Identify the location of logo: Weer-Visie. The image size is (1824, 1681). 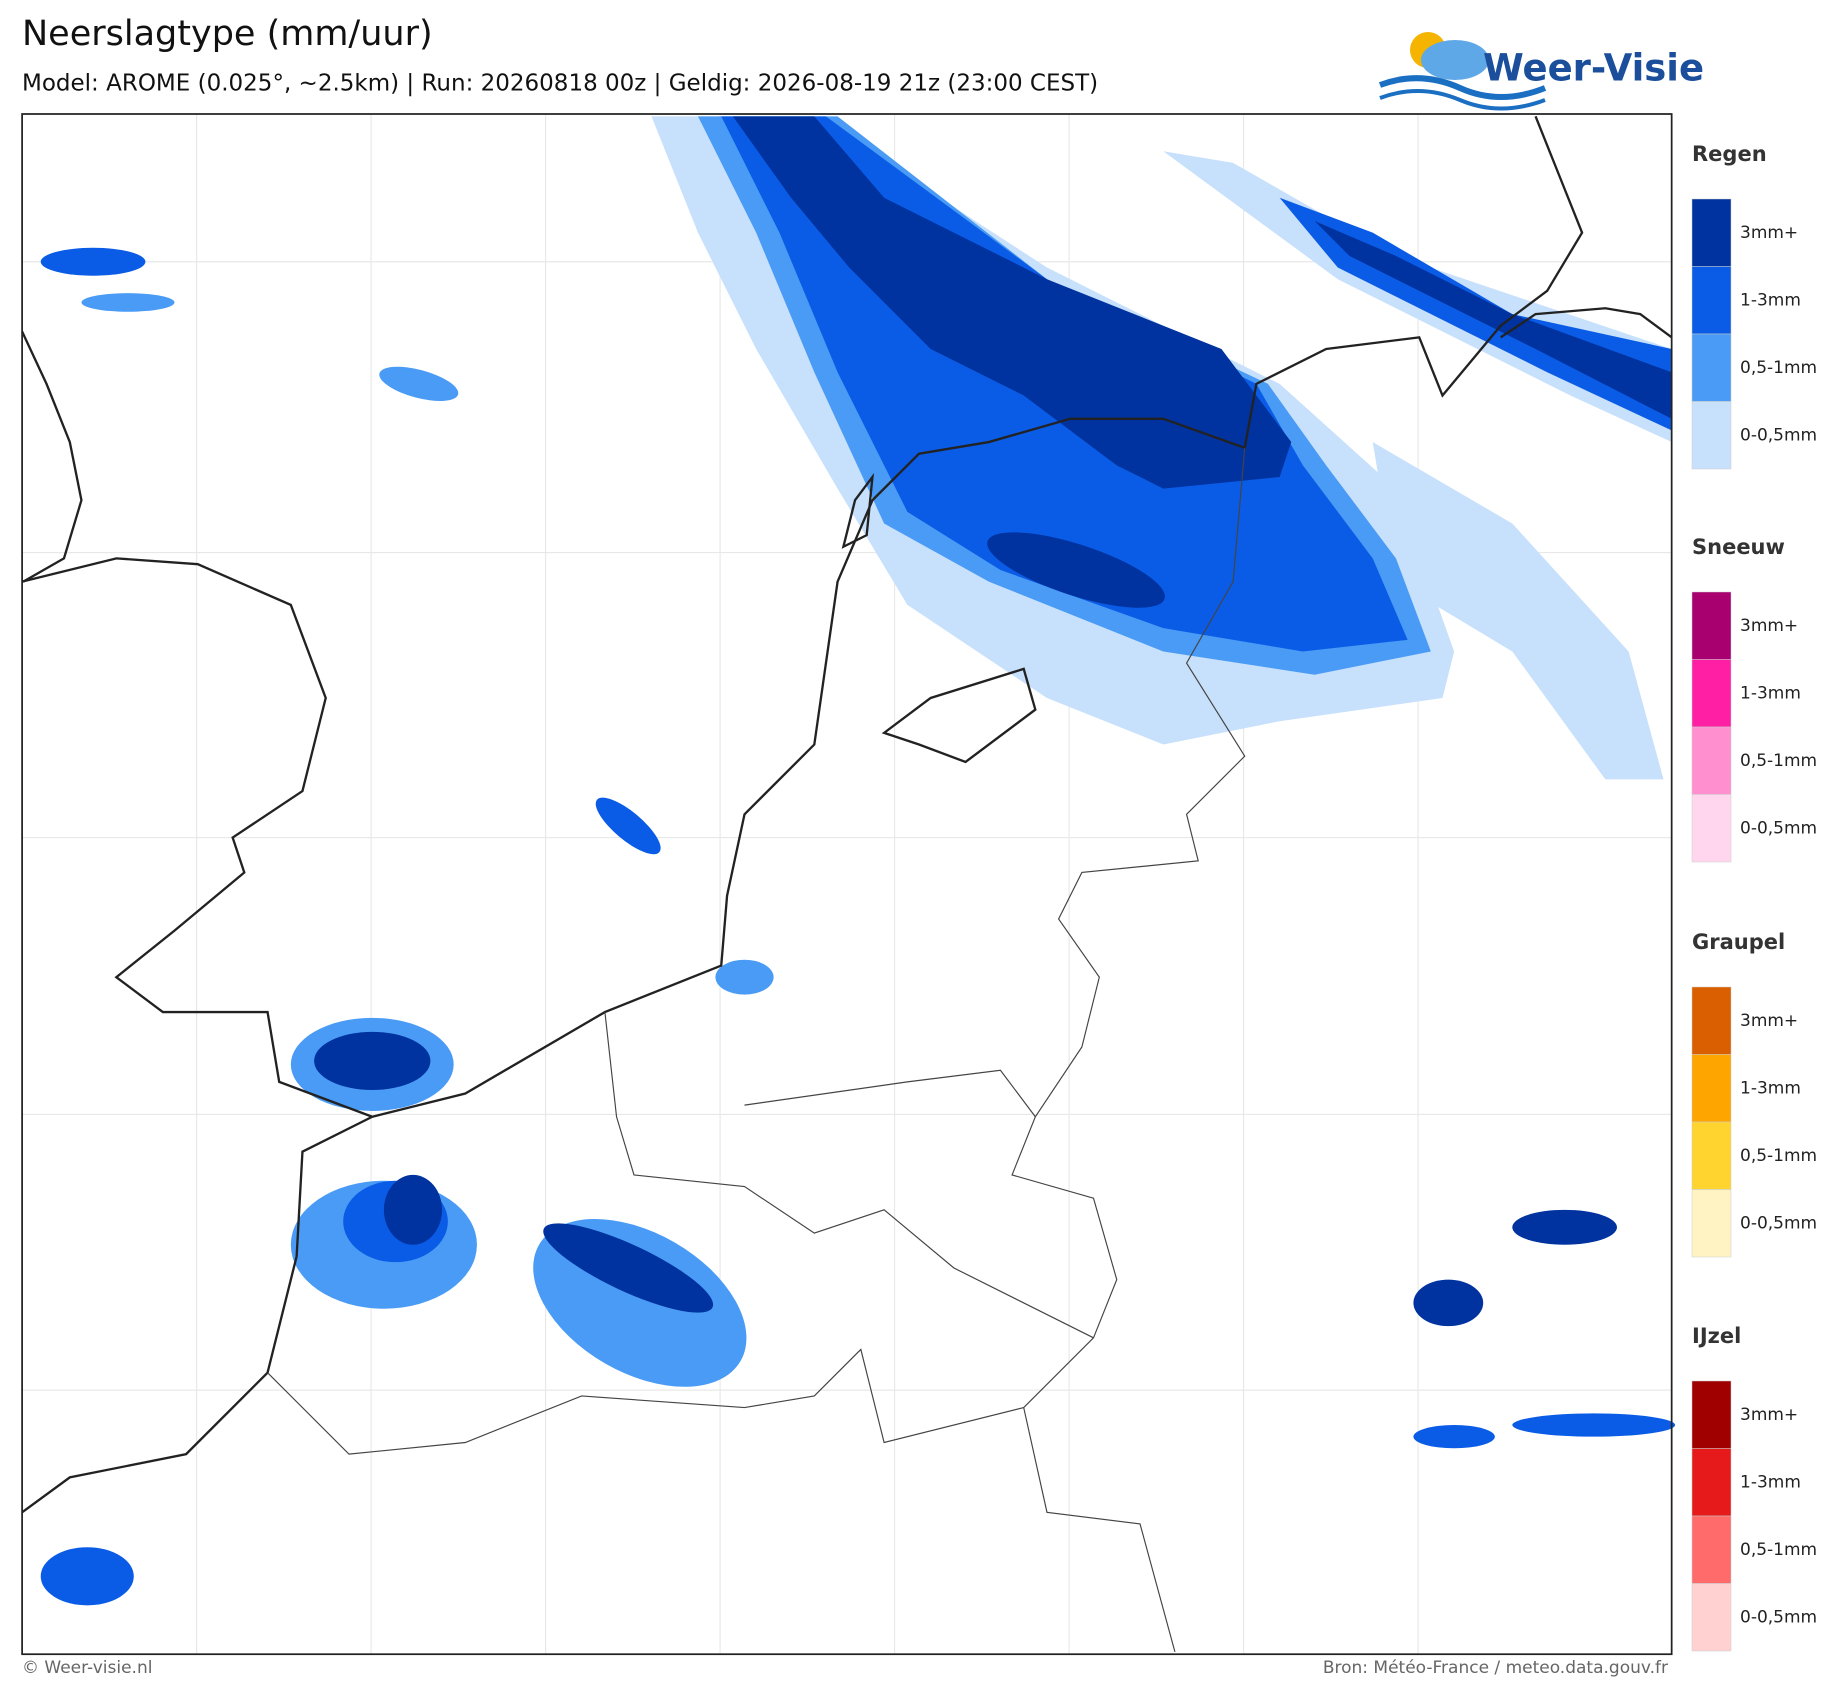
(1541, 71).